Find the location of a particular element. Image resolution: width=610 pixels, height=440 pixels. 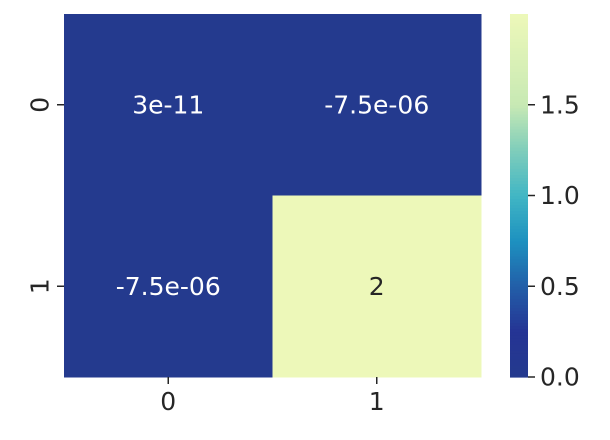

cell-annotation-1-0: -7.5e-06 is located at coordinates (168, 286).